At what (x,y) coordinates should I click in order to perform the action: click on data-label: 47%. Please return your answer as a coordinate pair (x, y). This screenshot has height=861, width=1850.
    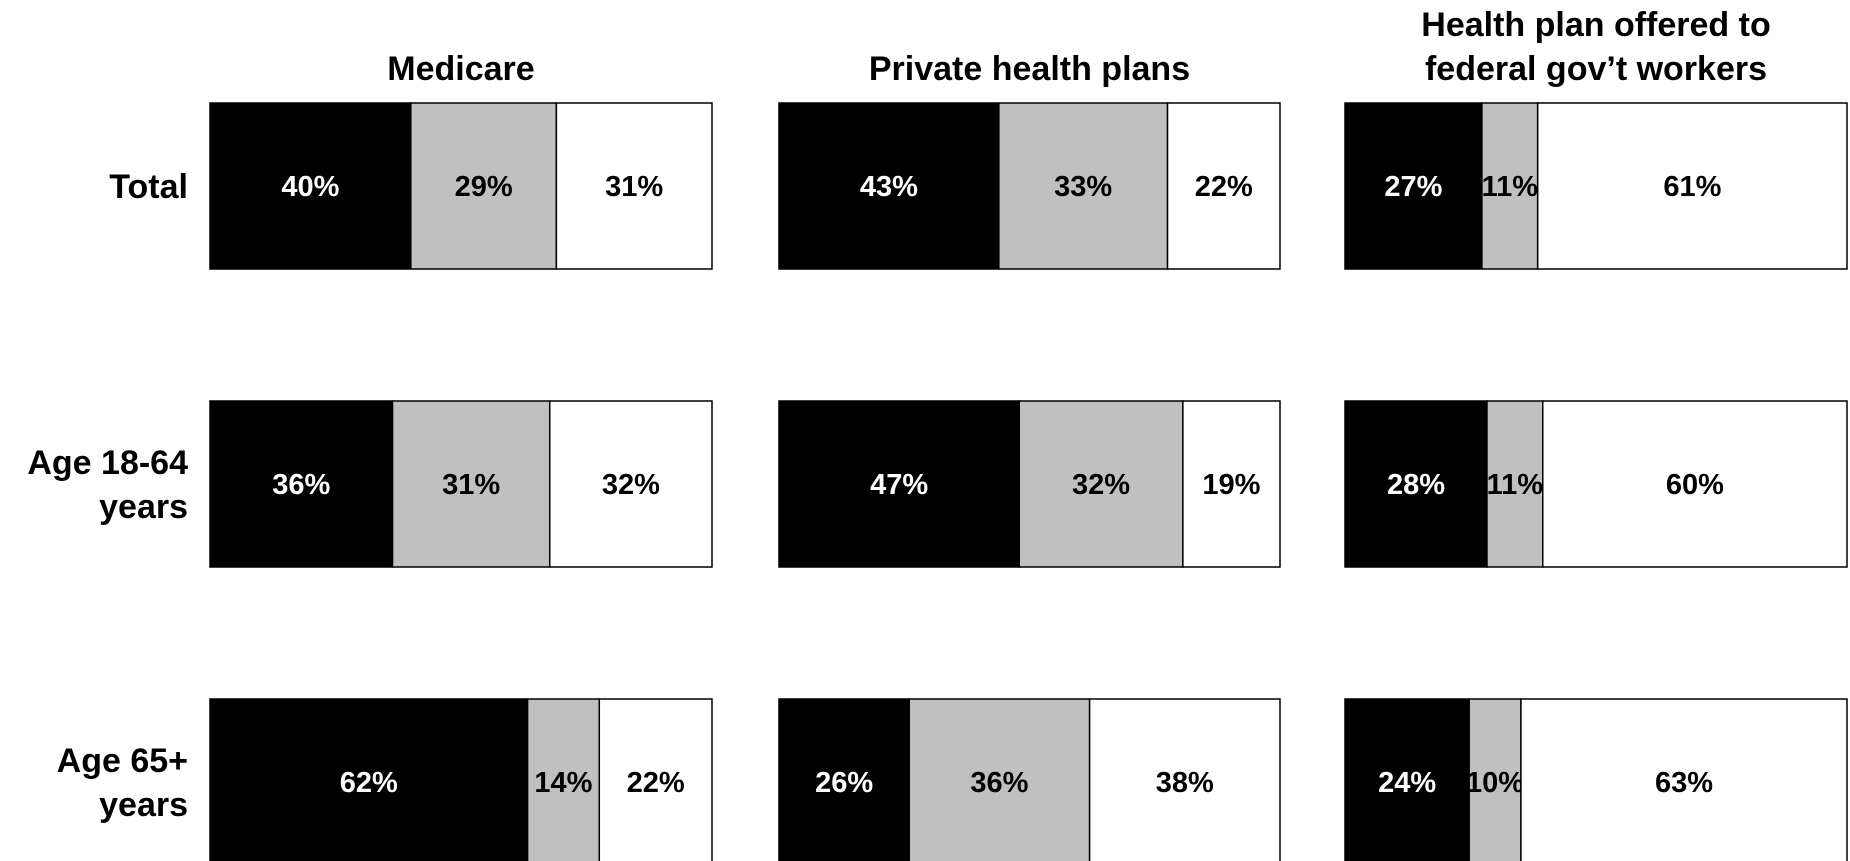
    Looking at the image, I should click on (899, 485).